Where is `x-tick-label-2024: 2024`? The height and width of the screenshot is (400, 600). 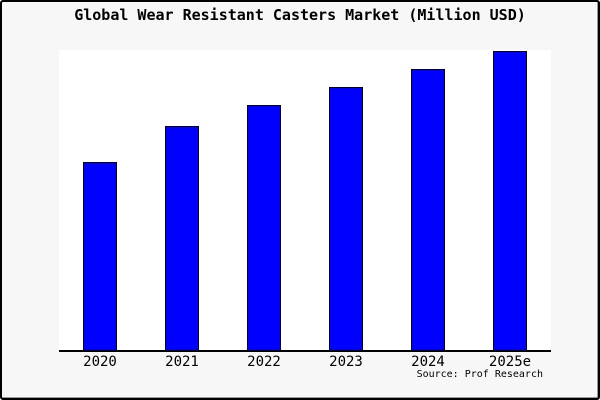 x-tick-label-2024: 2024 is located at coordinates (428, 362).